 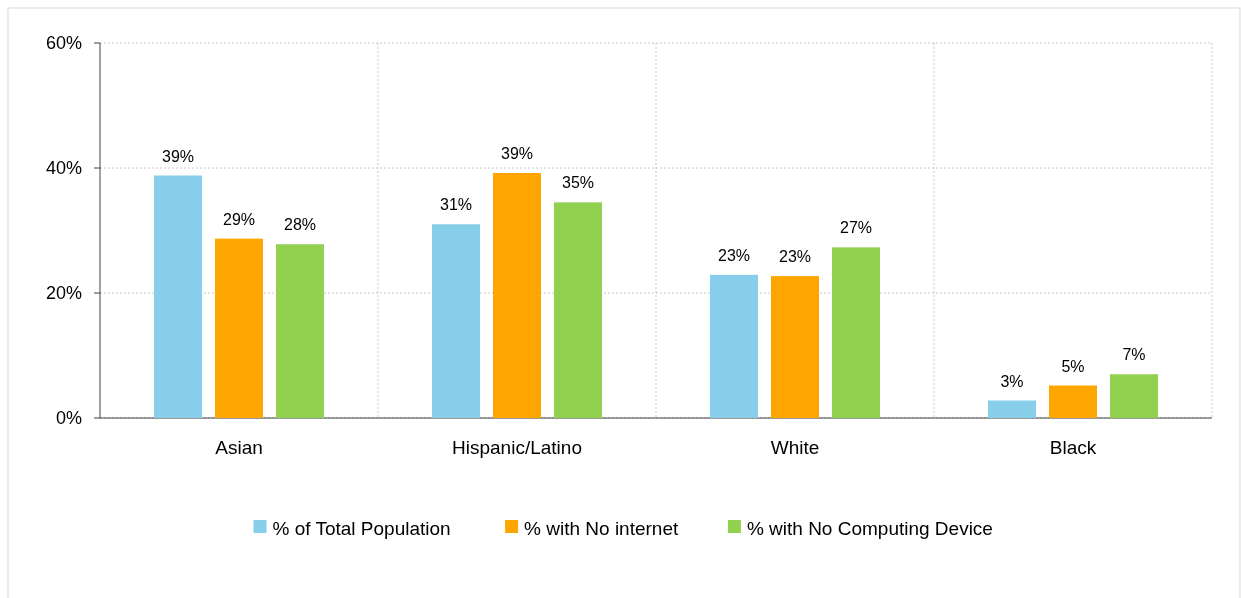 I want to click on legend-label: % with No Computing Device, so click(x=869, y=528).